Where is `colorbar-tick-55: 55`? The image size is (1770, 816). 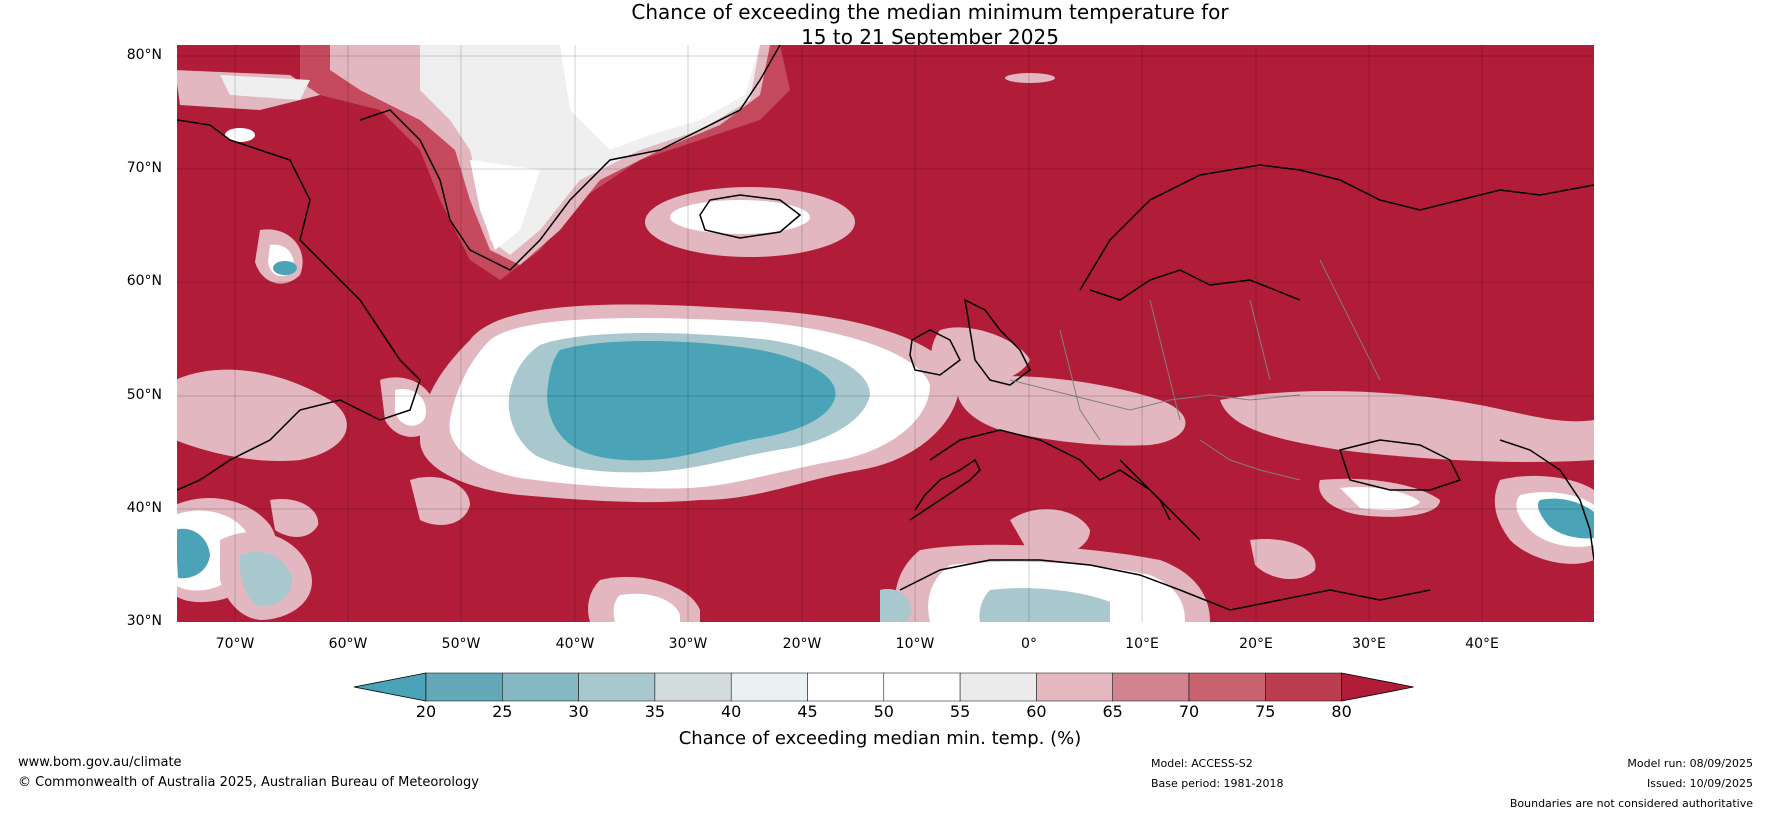
colorbar-tick-55: 55 is located at coordinates (960, 711).